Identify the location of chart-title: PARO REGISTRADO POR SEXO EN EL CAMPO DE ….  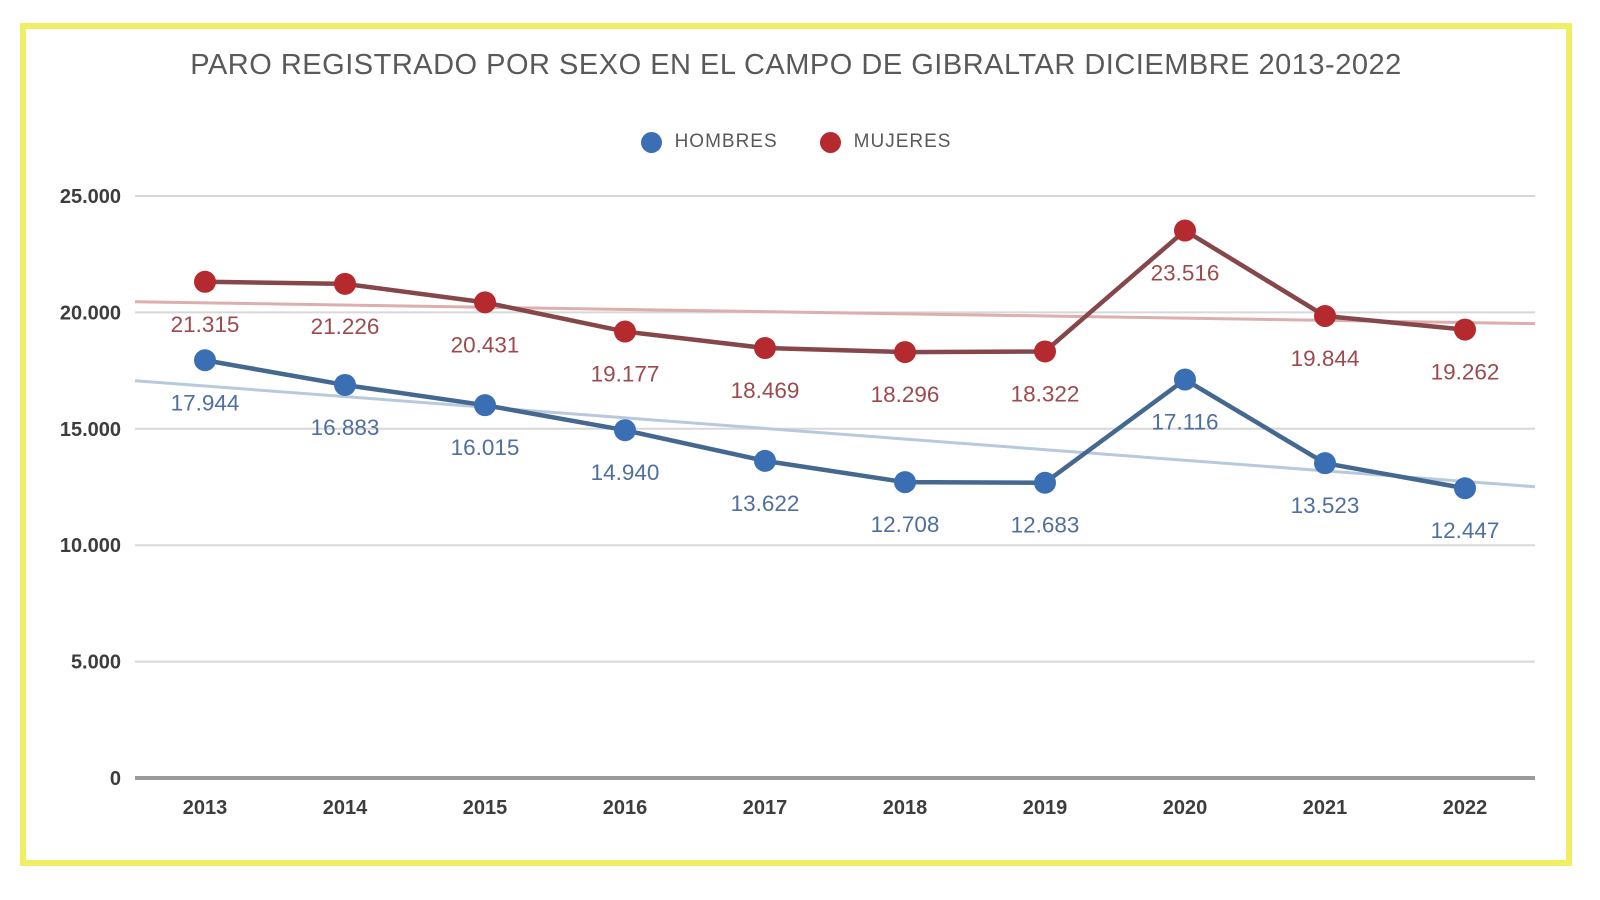
(796, 65).